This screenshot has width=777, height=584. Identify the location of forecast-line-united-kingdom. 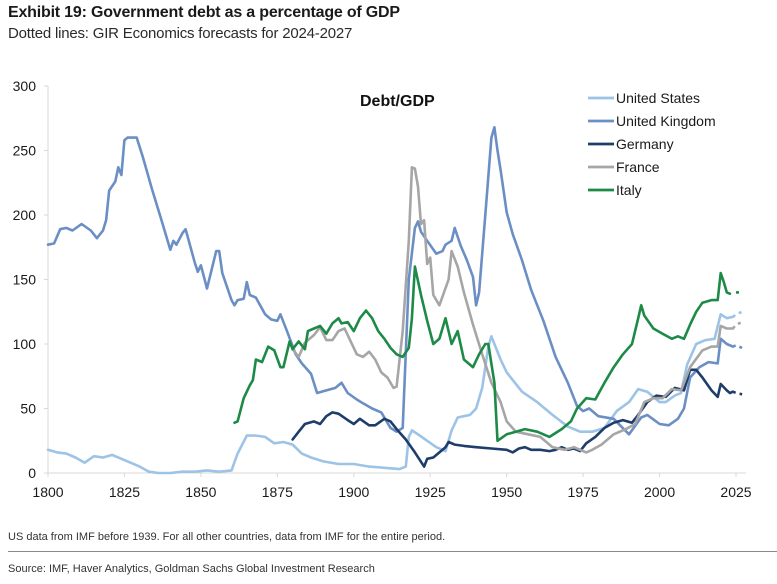
(737, 346).